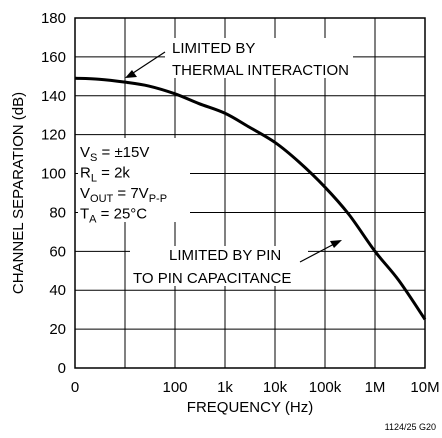  I want to click on x-tick-label: 1k, so click(225, 387).